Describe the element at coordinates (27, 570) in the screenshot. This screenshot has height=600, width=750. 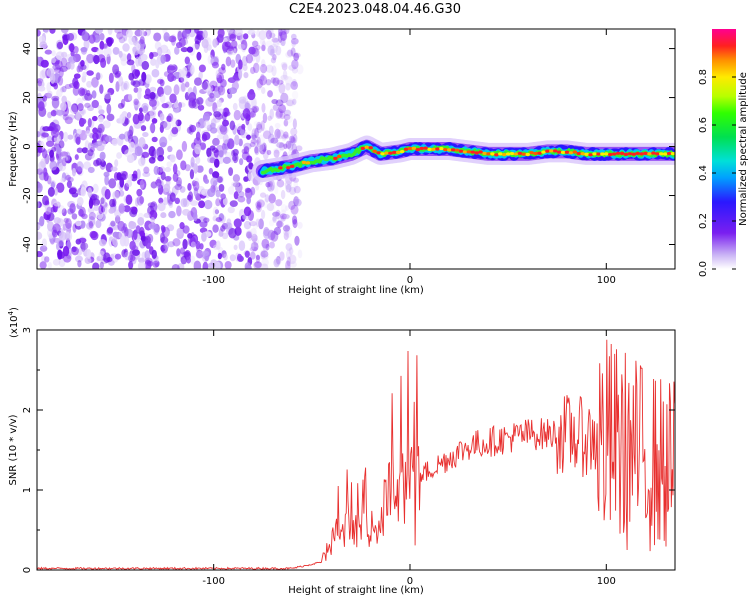
I see `snr-ytick-label: 0` at that location.